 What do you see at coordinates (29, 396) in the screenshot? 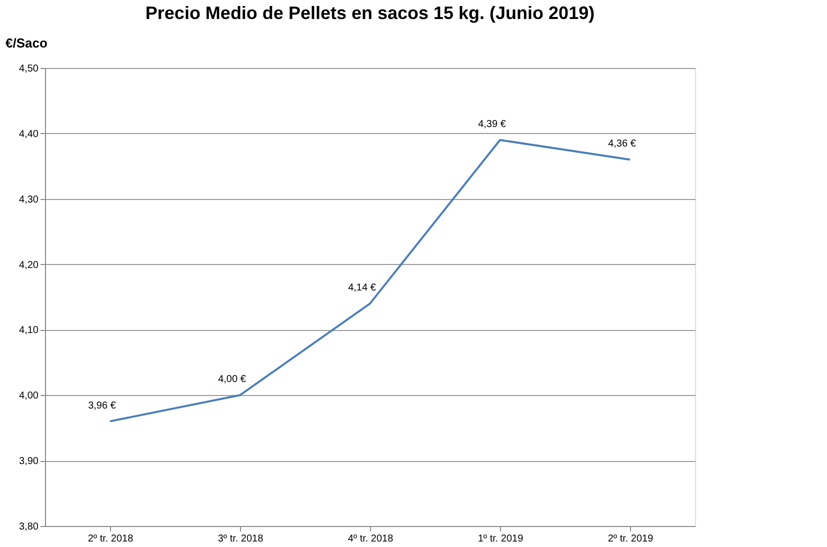
I see `y-tick-label: 4,00` at bounding box center [29, 396].